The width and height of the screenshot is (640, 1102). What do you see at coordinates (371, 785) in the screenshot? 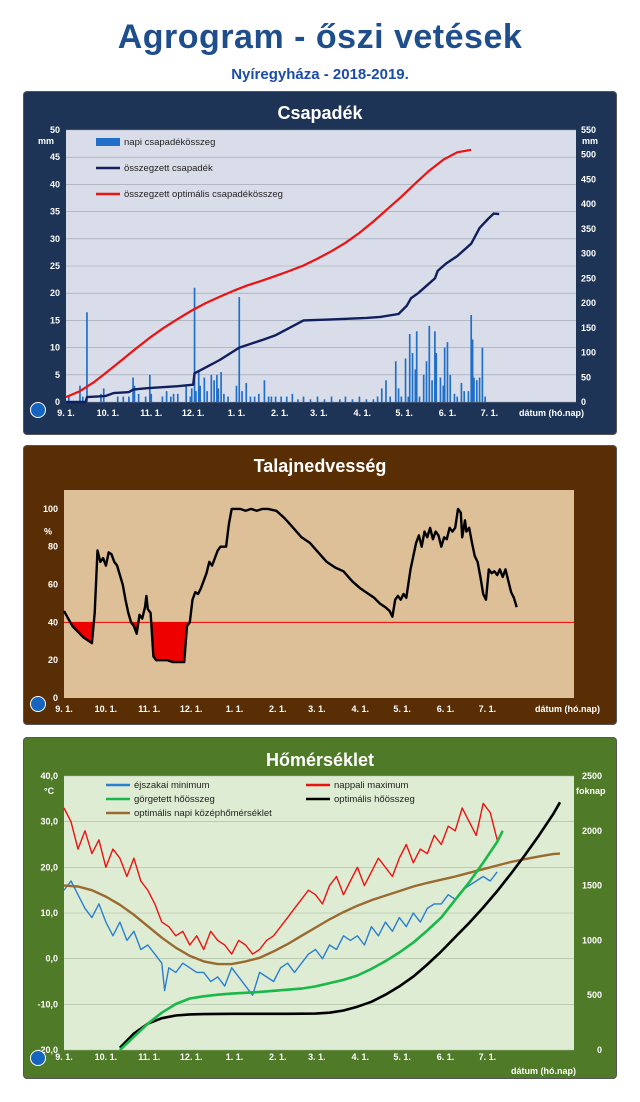
I see `temp-legend-max-label: nappali maximum` at bounding box center [371, 785].